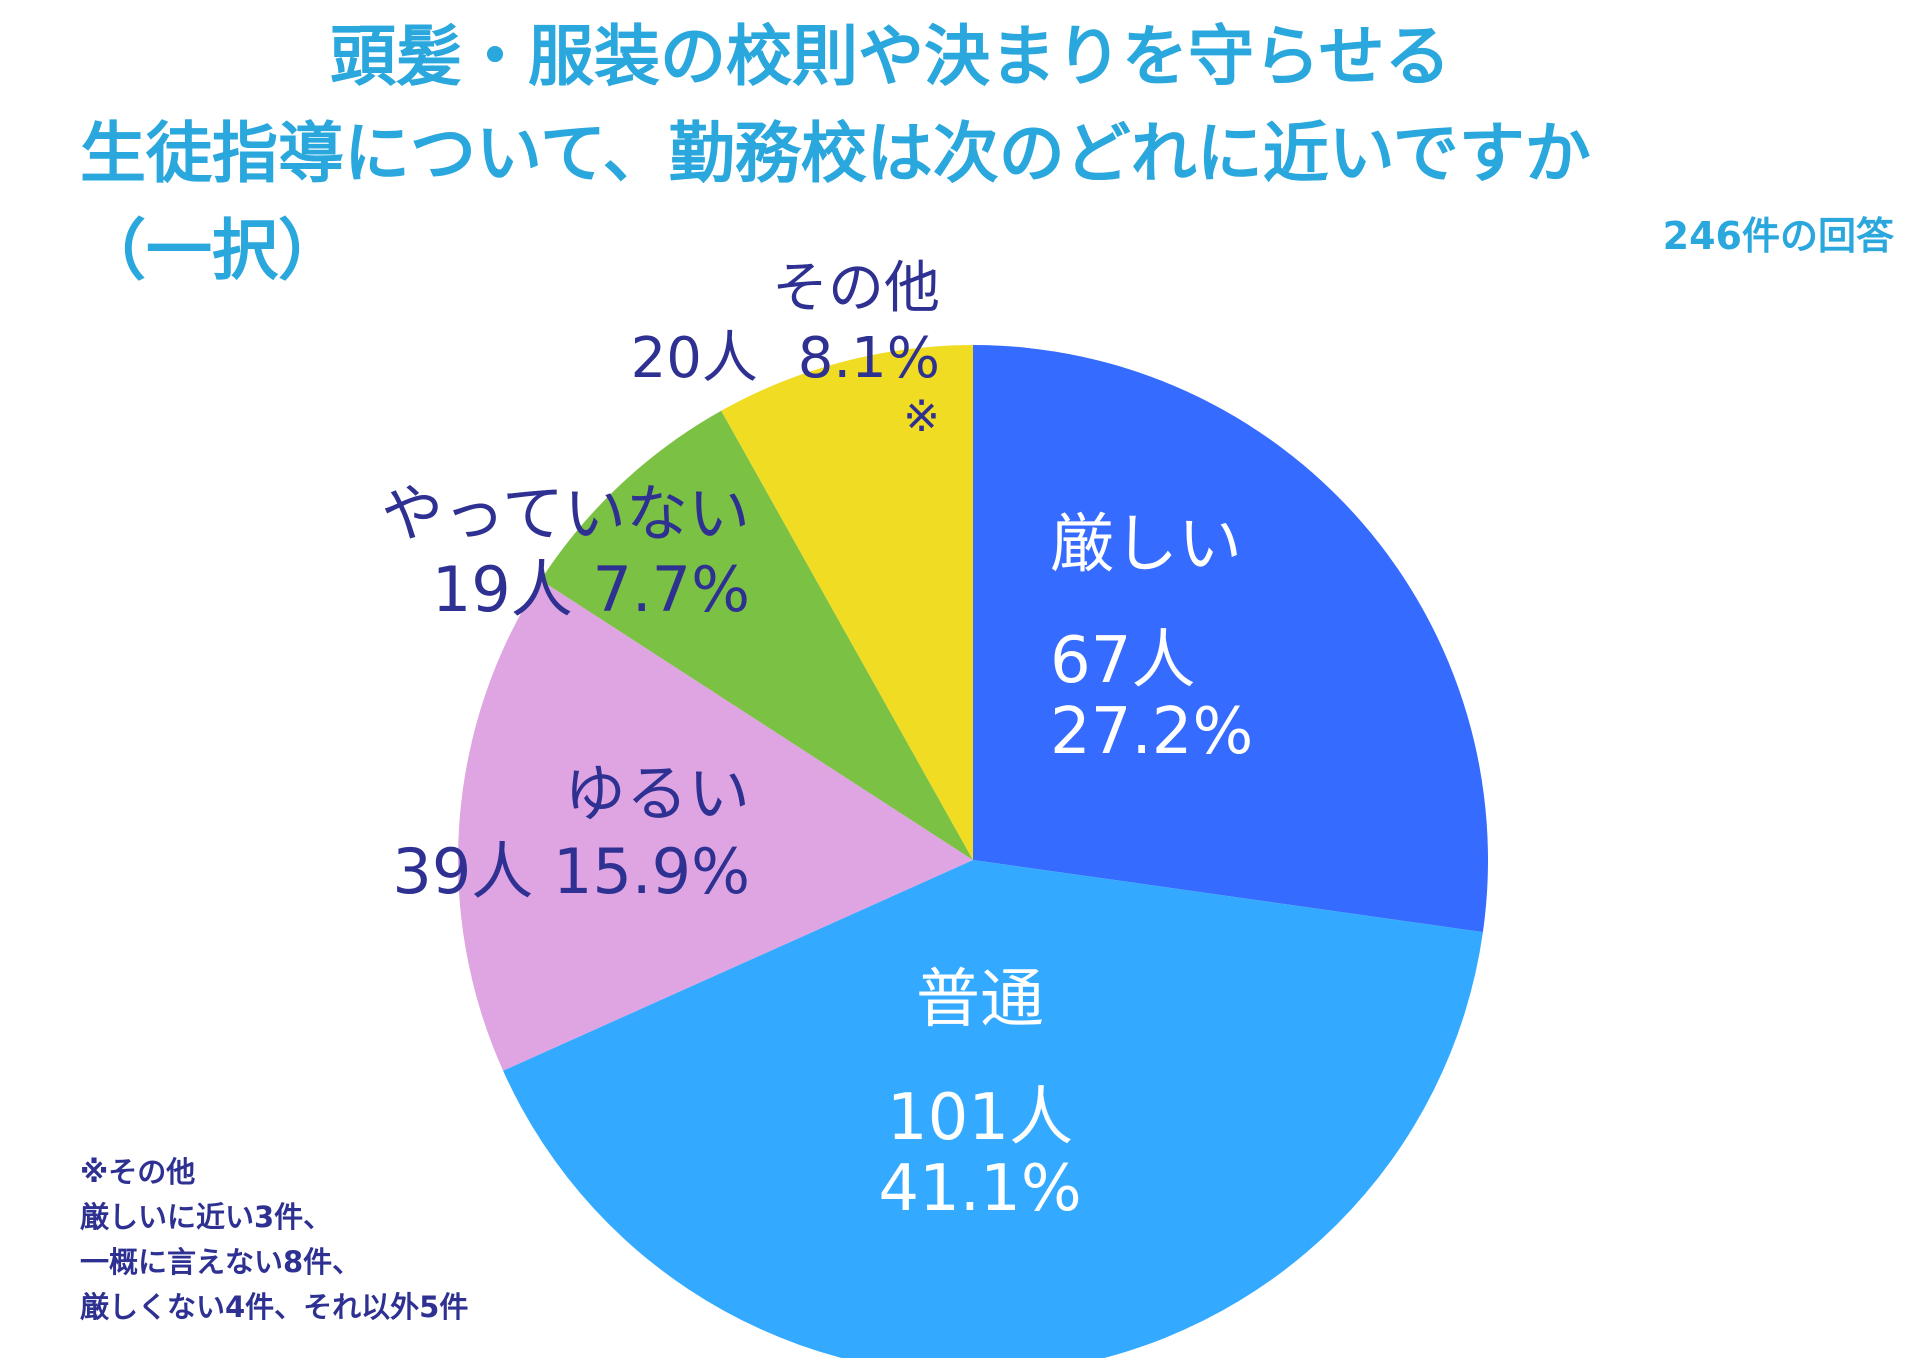 This screenshot has height=1358, width=1920. Describe the element at coordinates (206, 1217) in the screenshot. I see `footnote-line-2: 厳しいに近い3件、` at that location.